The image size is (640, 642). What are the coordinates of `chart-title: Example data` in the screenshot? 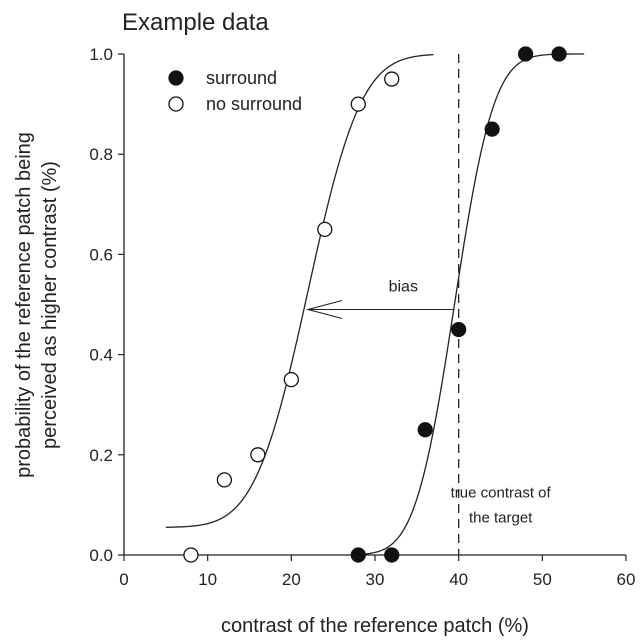 It's located at (195, 22).